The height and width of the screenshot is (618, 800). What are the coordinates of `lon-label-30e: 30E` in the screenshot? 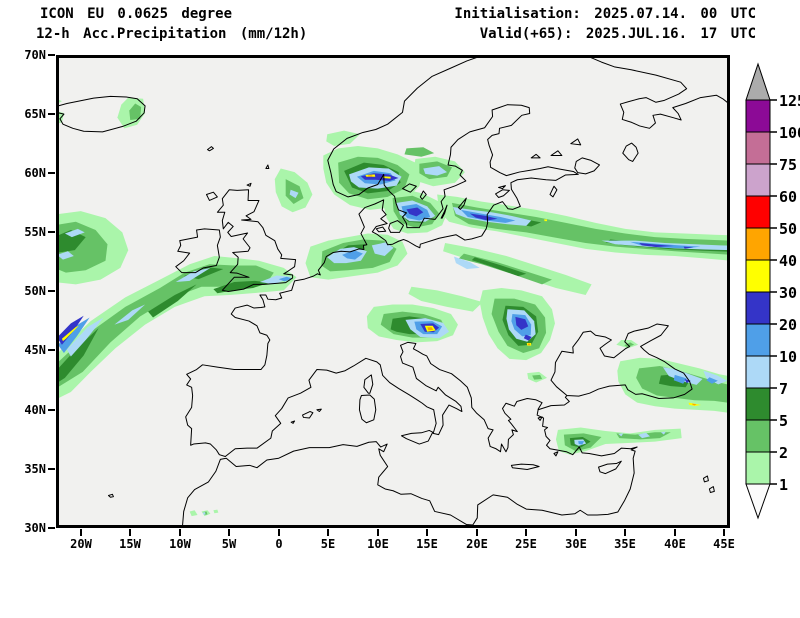 It's located at (576, 540).